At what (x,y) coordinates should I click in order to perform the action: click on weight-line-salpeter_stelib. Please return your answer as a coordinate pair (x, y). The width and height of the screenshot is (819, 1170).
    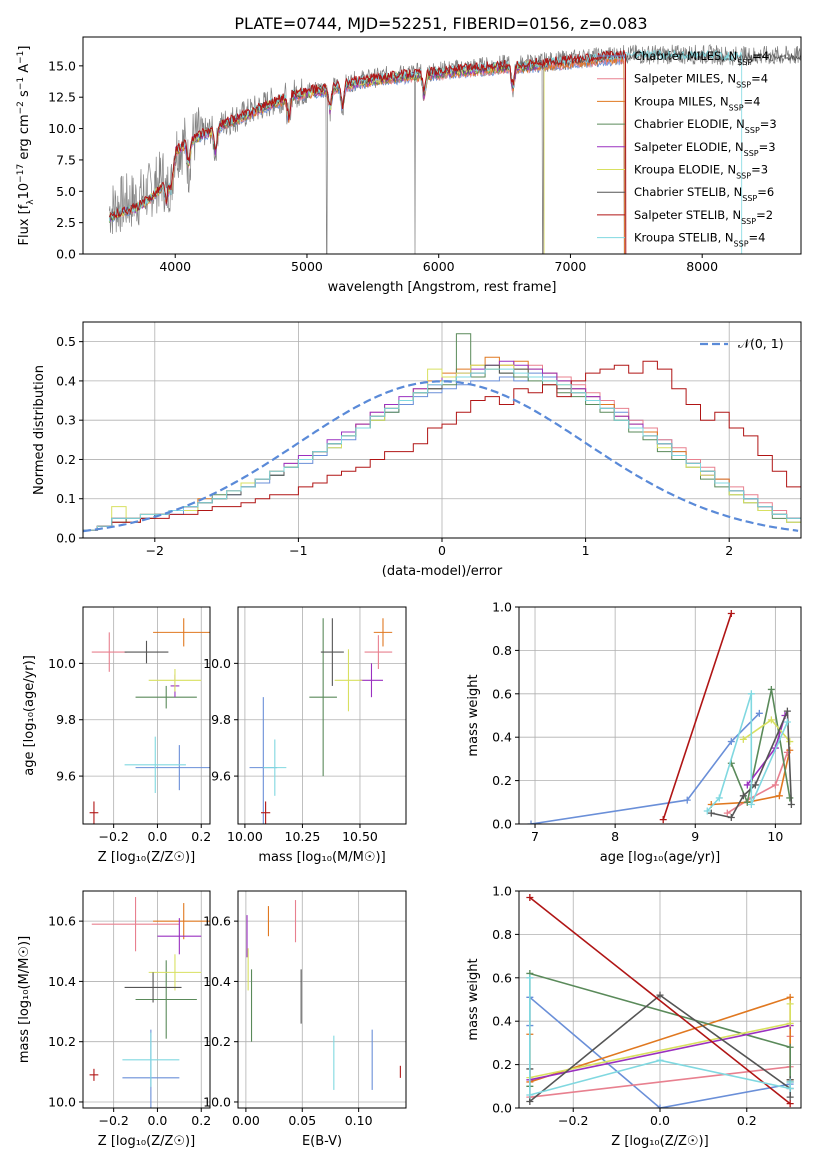
    Looking at the image, I should click on (660, 1000).